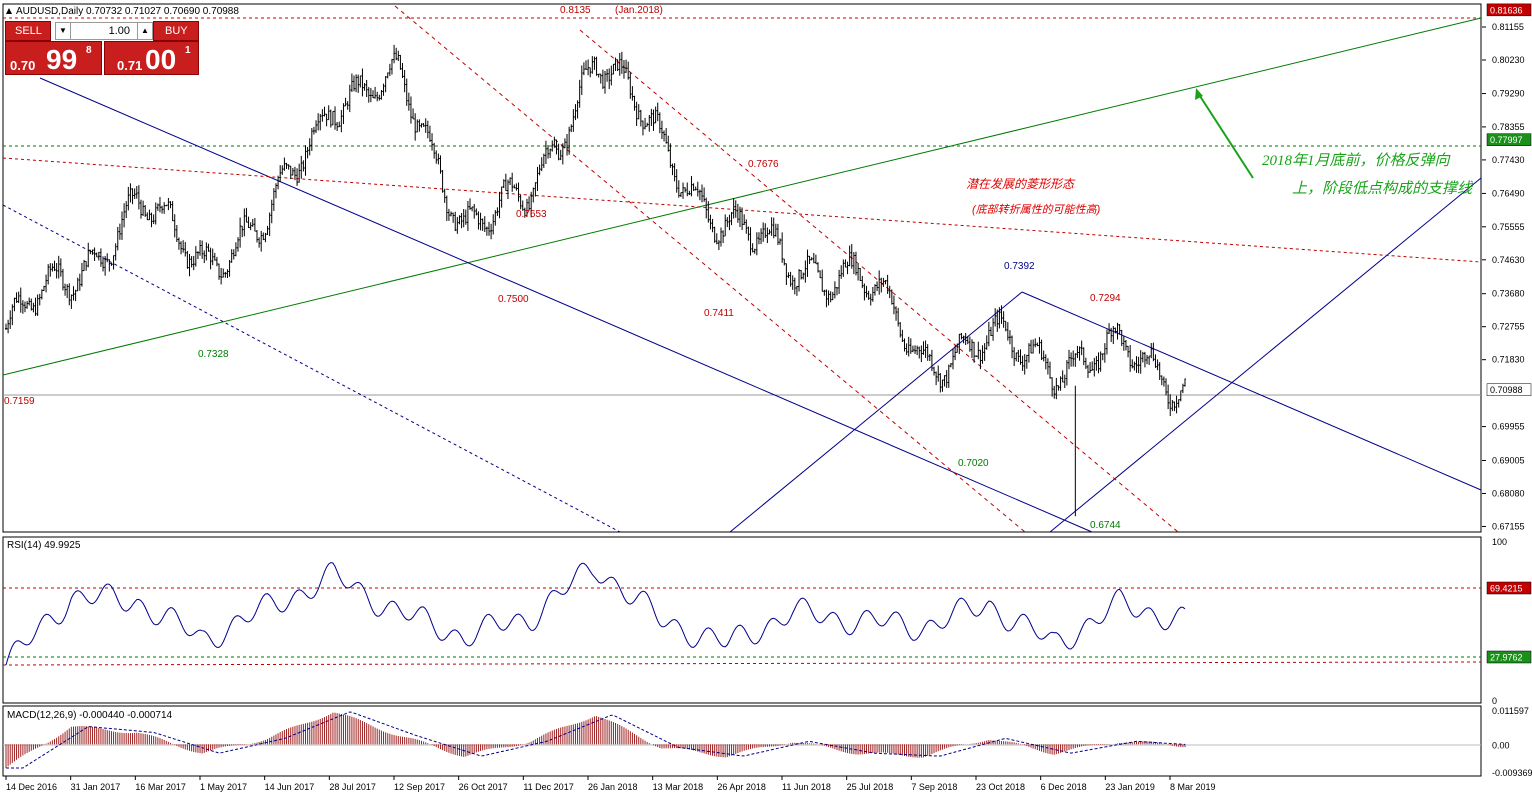 This screenshot has width=1532, height=797. Describe the element at coordinates (1508, 427) in the screenshot. I see `price-tick-label: 0.69955` at that location.